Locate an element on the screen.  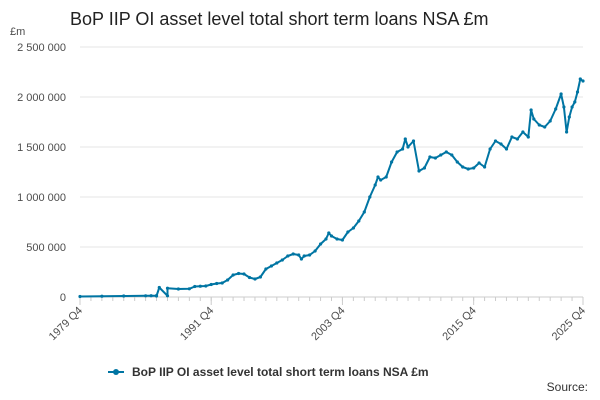
x-tick-label: 2025 Q4 is located at coordinates (569, 324).